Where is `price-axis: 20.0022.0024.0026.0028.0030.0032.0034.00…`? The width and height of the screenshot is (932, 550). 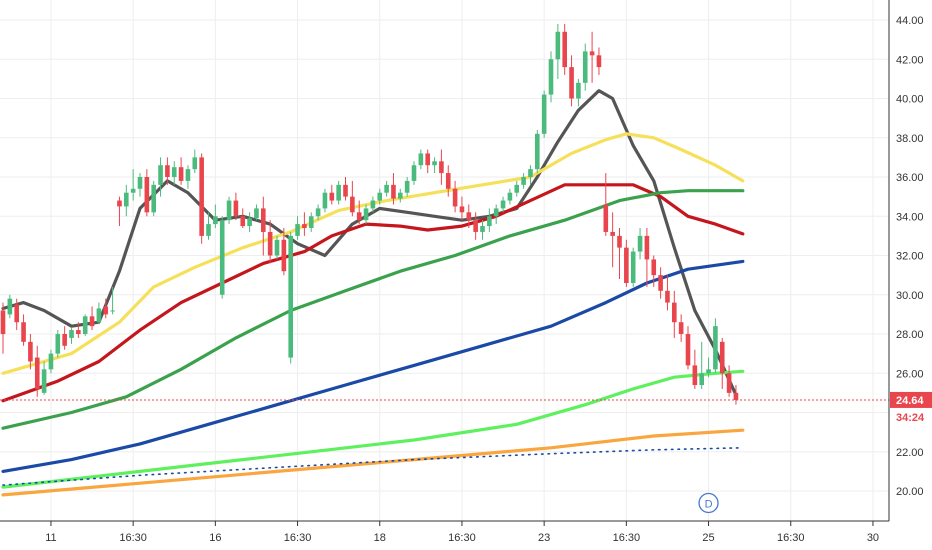 price-axis: 20.0022.0024.0026.0028.0030.0032.0034.00… is located at coordinates (910, 256).